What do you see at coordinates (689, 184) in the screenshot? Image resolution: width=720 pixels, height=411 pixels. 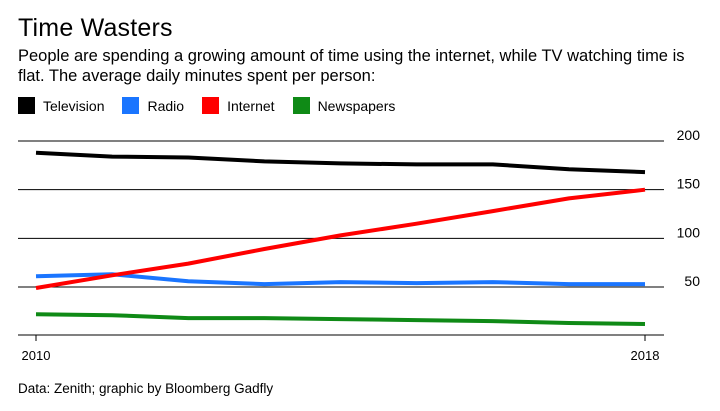 I see `y-tick-label-150: 150` at bounding box center [689, 184].